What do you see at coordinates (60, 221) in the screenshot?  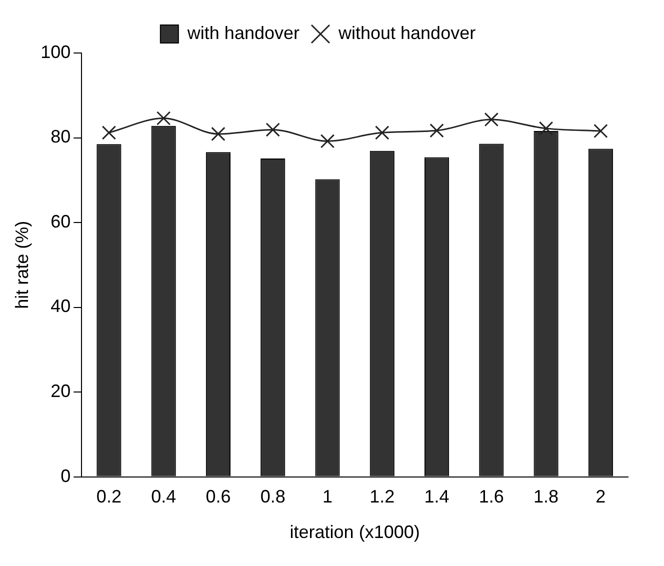 I see `y-tick-label: 60` at bounding box center [60, 221].